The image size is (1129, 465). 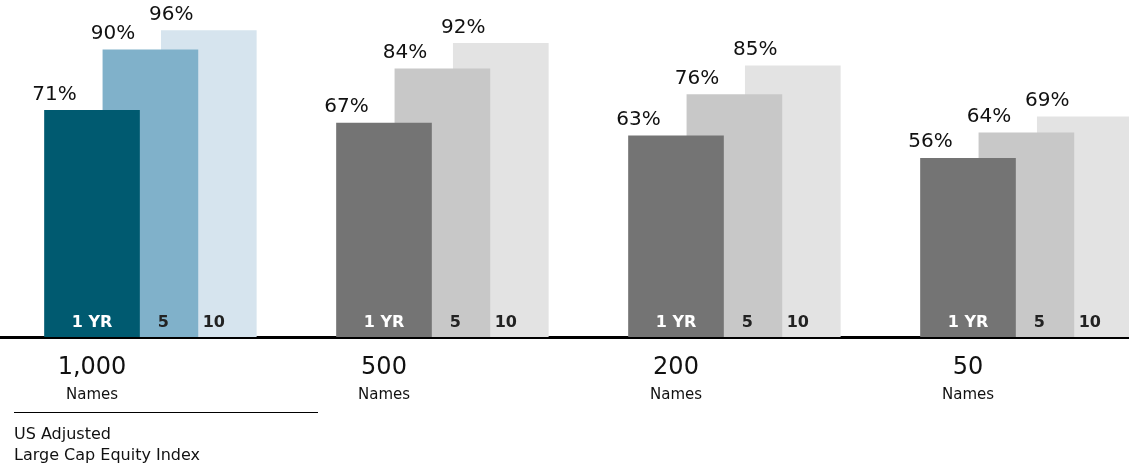 What do you see at coordinates (676, 377) in the screenshot?
I see `x-tick-label: 200 Names` at bounding box center [676, 377].